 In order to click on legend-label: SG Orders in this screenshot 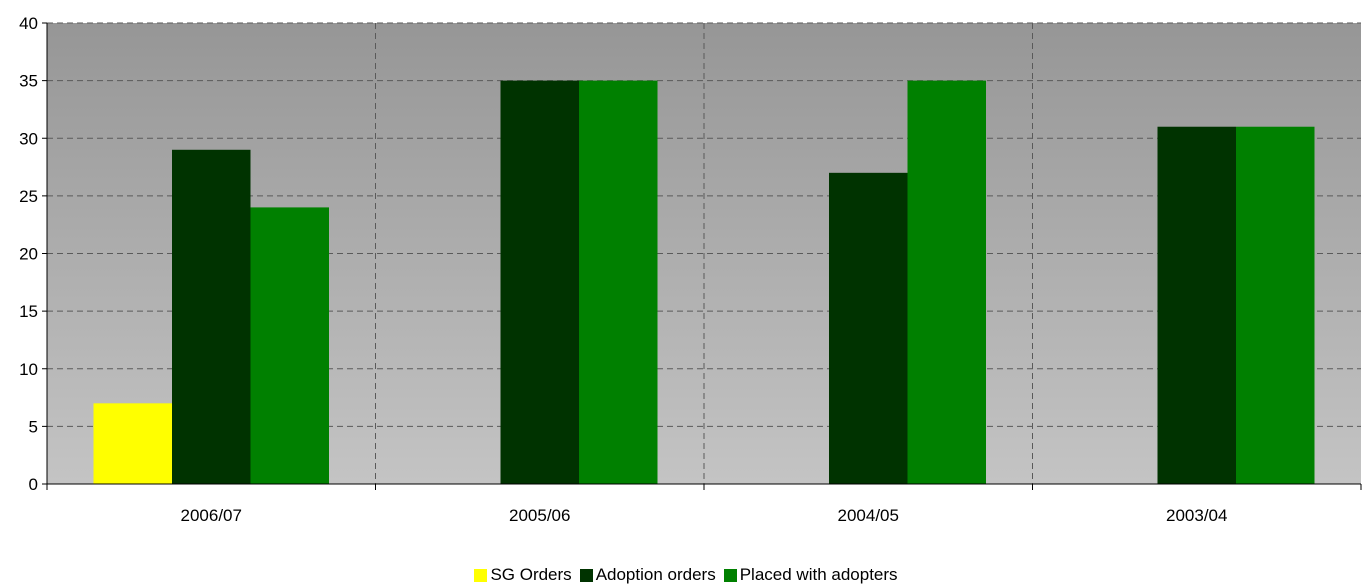, I will do `click(531, 574)`.